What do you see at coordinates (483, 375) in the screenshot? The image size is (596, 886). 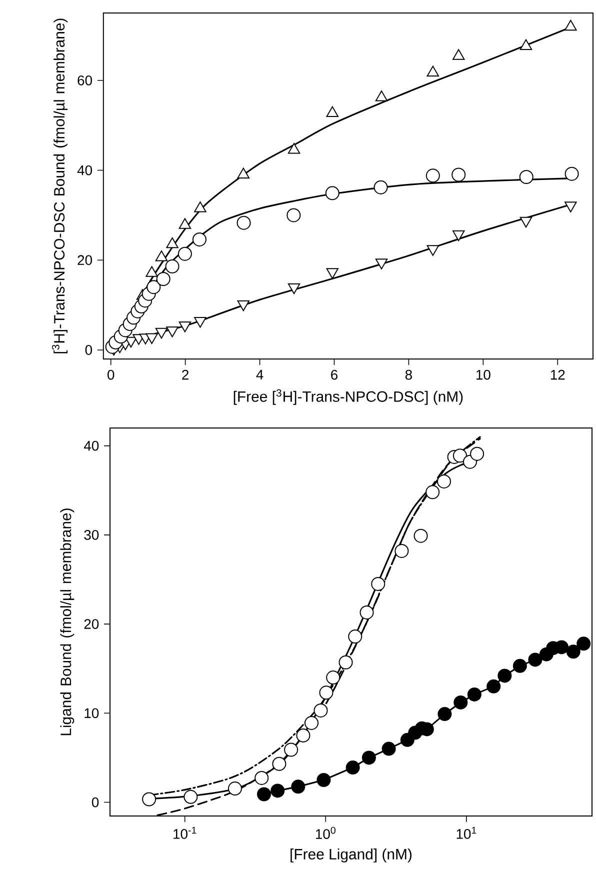 I see `x-tick-label: 10` at bounding box center [483, 375].